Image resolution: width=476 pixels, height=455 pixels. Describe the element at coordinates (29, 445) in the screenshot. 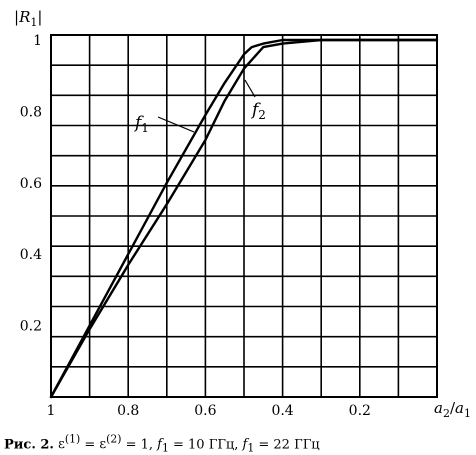

I see `caption-label: Рис. 2.` at that location.